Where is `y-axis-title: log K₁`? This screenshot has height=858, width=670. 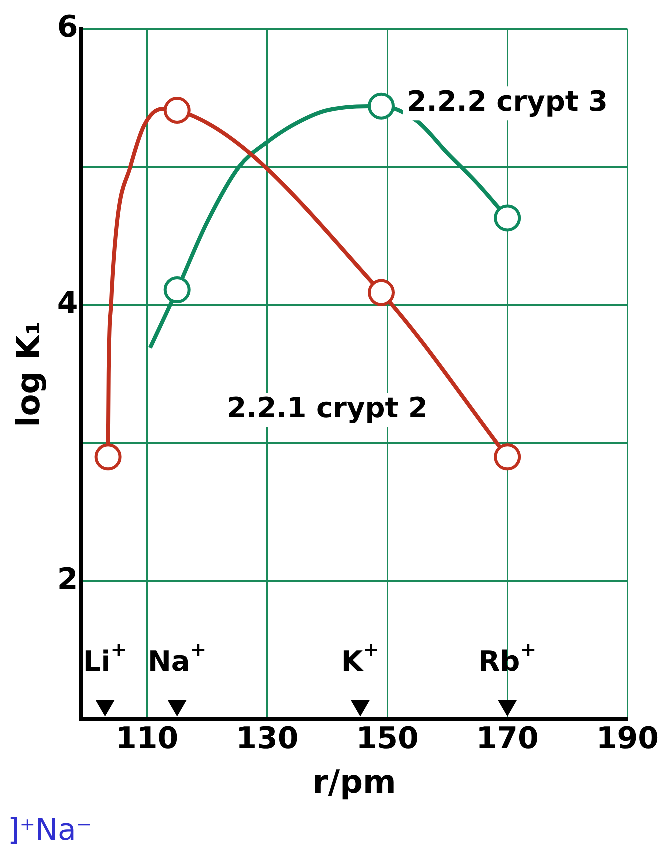
y-axis-title: log K₁ is located at coordinates (29, 374).